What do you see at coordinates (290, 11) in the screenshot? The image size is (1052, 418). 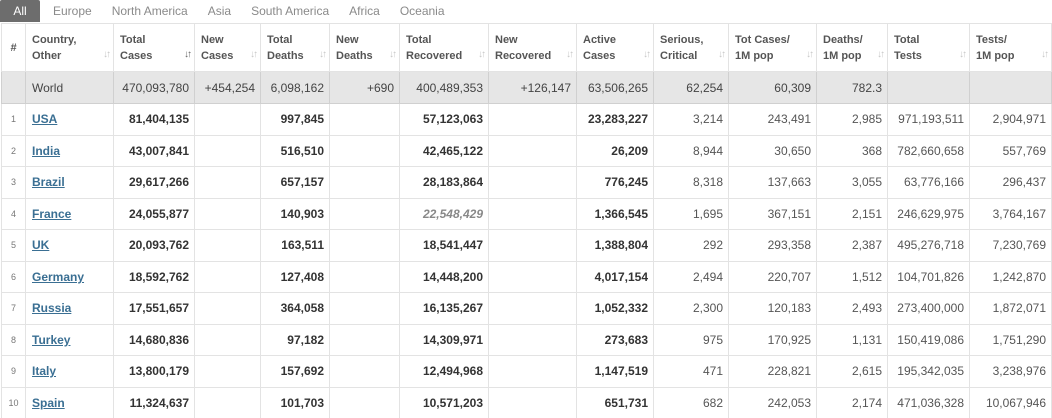 I see `tab-south-america: South America` at bounding box center [290, 11].